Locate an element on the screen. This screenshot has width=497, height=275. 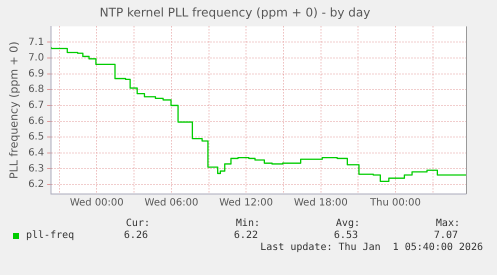
text: 6.22 is located at coordinates (246, 235).